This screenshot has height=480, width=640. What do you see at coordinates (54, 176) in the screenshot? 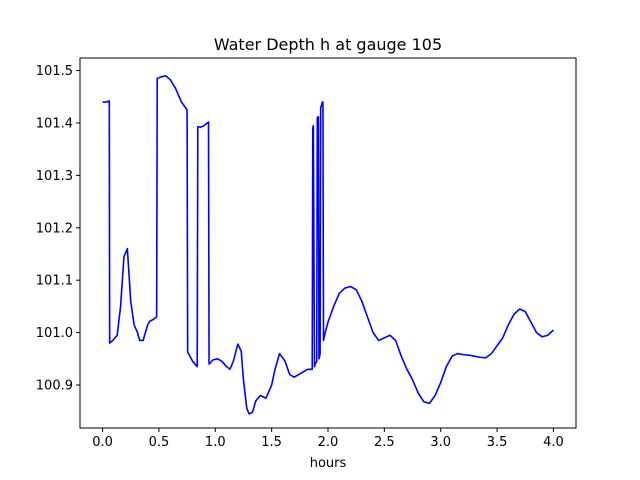
I see `y-tick-label: 101.3` at bounding box center [54, 176].